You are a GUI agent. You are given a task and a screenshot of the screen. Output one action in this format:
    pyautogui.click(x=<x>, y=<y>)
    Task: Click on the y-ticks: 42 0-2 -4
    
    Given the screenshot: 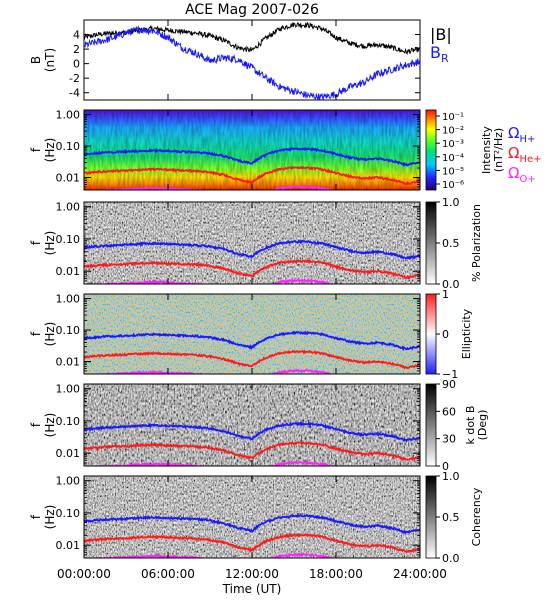 What is the action you would take?
    pyautogui.click(x=244, y=64)
    